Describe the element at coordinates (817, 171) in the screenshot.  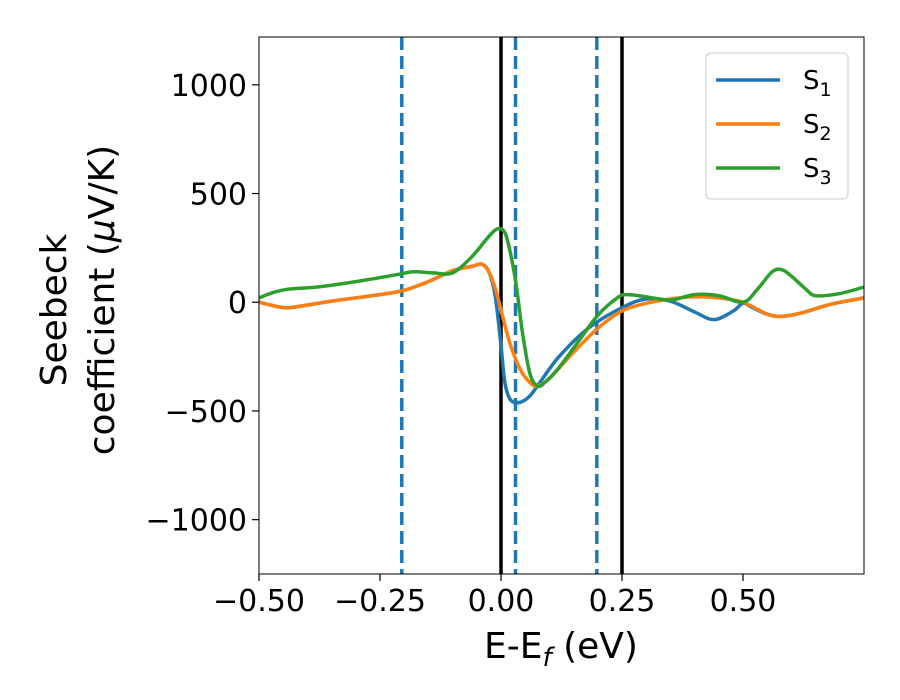
I see `legend-label-s3: S3` at that location.